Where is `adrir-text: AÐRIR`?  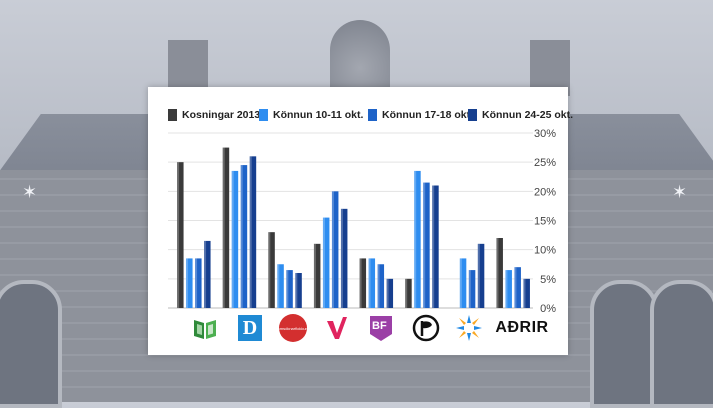 adrir-text: AÐRIR is located at coordinates (522, 328).